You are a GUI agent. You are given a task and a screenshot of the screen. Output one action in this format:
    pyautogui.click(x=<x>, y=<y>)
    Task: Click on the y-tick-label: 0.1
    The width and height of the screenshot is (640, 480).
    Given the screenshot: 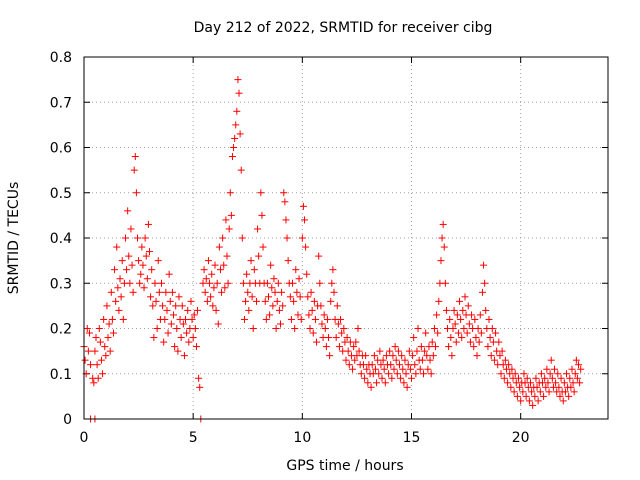 What is the action you would take?
    pyautogui.click(x=61, y=375)
    